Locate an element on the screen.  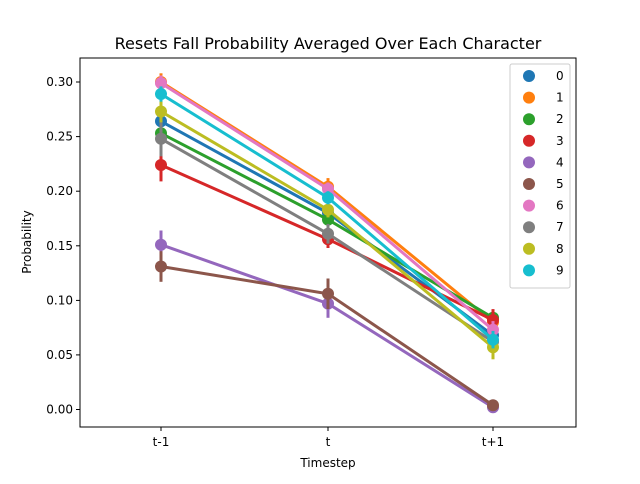
legend-label-4: 4 is located at coordinates (560, 162).